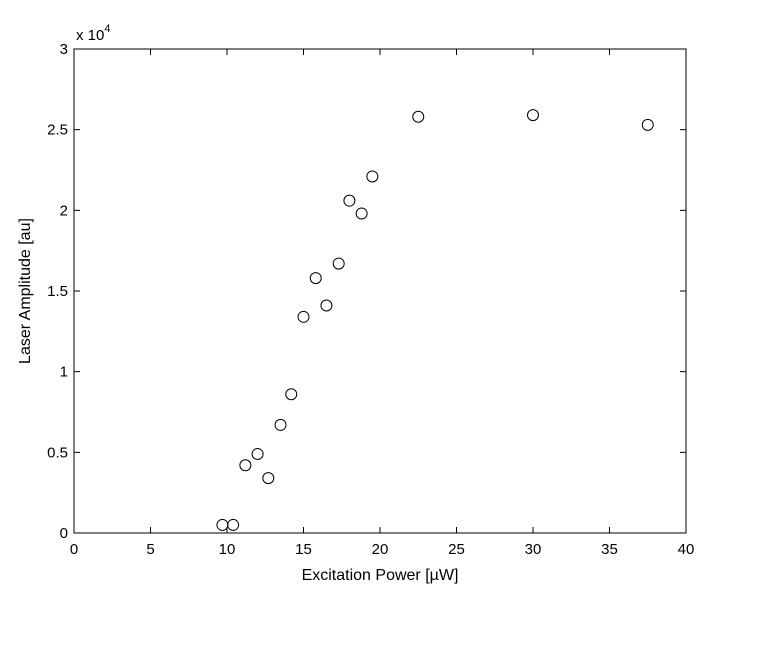 Image resolution: width=760 pixels, height=648 pixels. I want to click on y-multiplier: x 104, so click(93, 33).